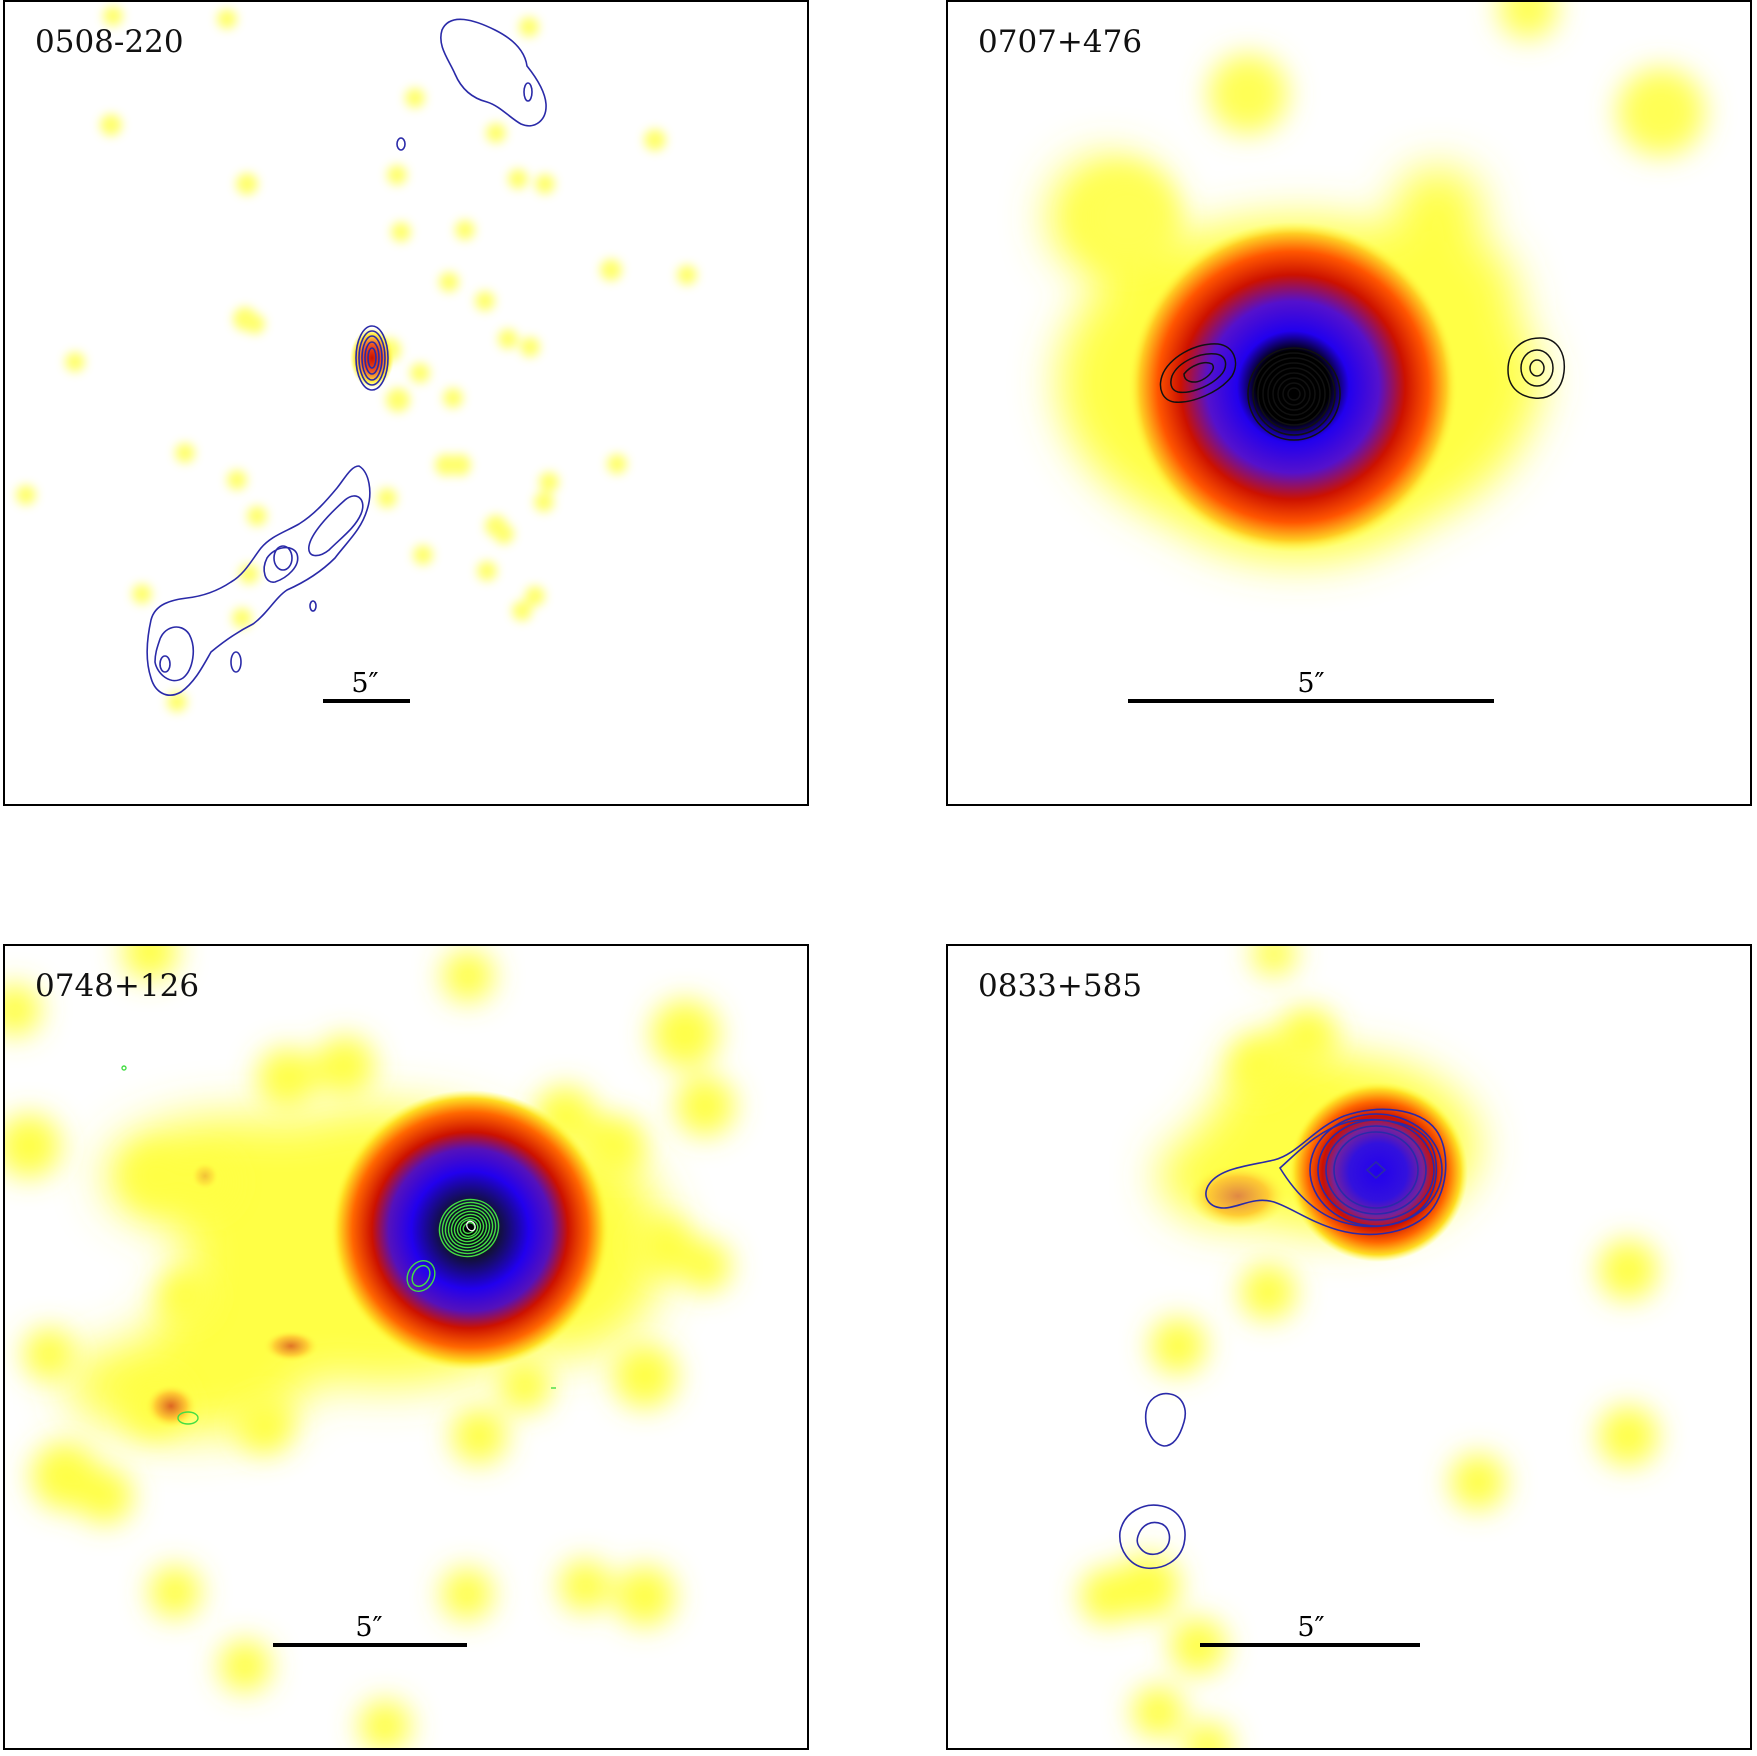 The height and width of the screenshot is (1756, 1757). Describe the element at coordinates (1391, 134) in the screenshot. I see `xray-blobs` at that location.